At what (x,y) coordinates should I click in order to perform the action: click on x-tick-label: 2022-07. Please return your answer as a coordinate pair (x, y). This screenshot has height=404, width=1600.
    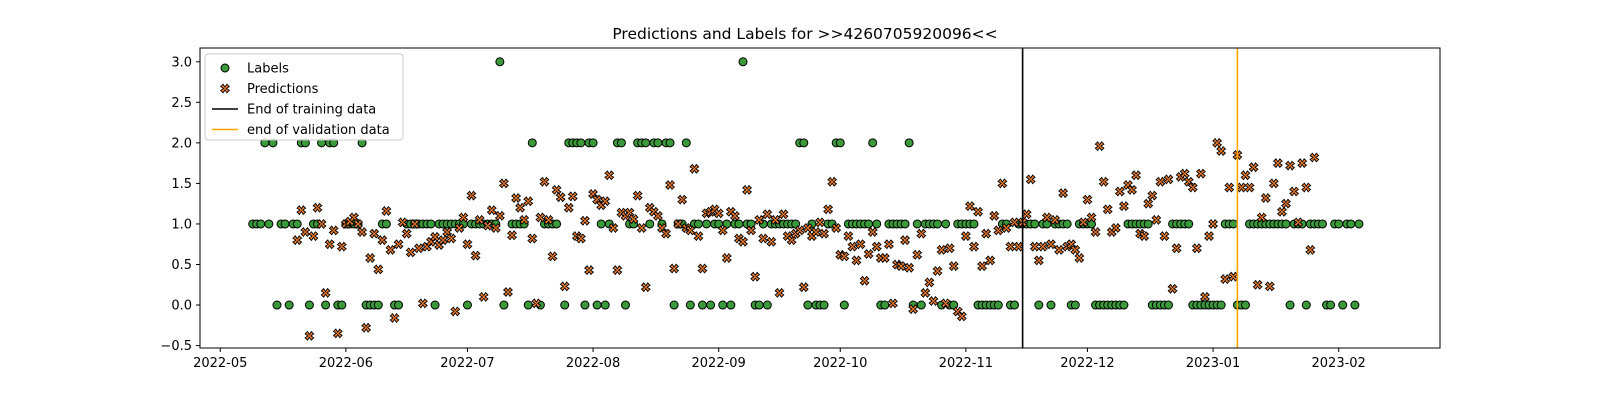
    Looking at the image, I should click on (467, 363).